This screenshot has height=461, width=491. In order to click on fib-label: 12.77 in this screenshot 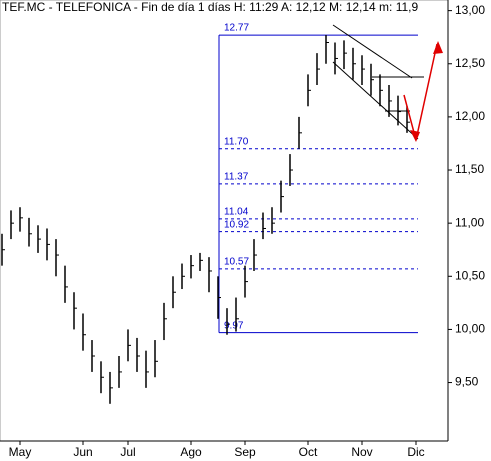, I will do `click(236, 28)`.